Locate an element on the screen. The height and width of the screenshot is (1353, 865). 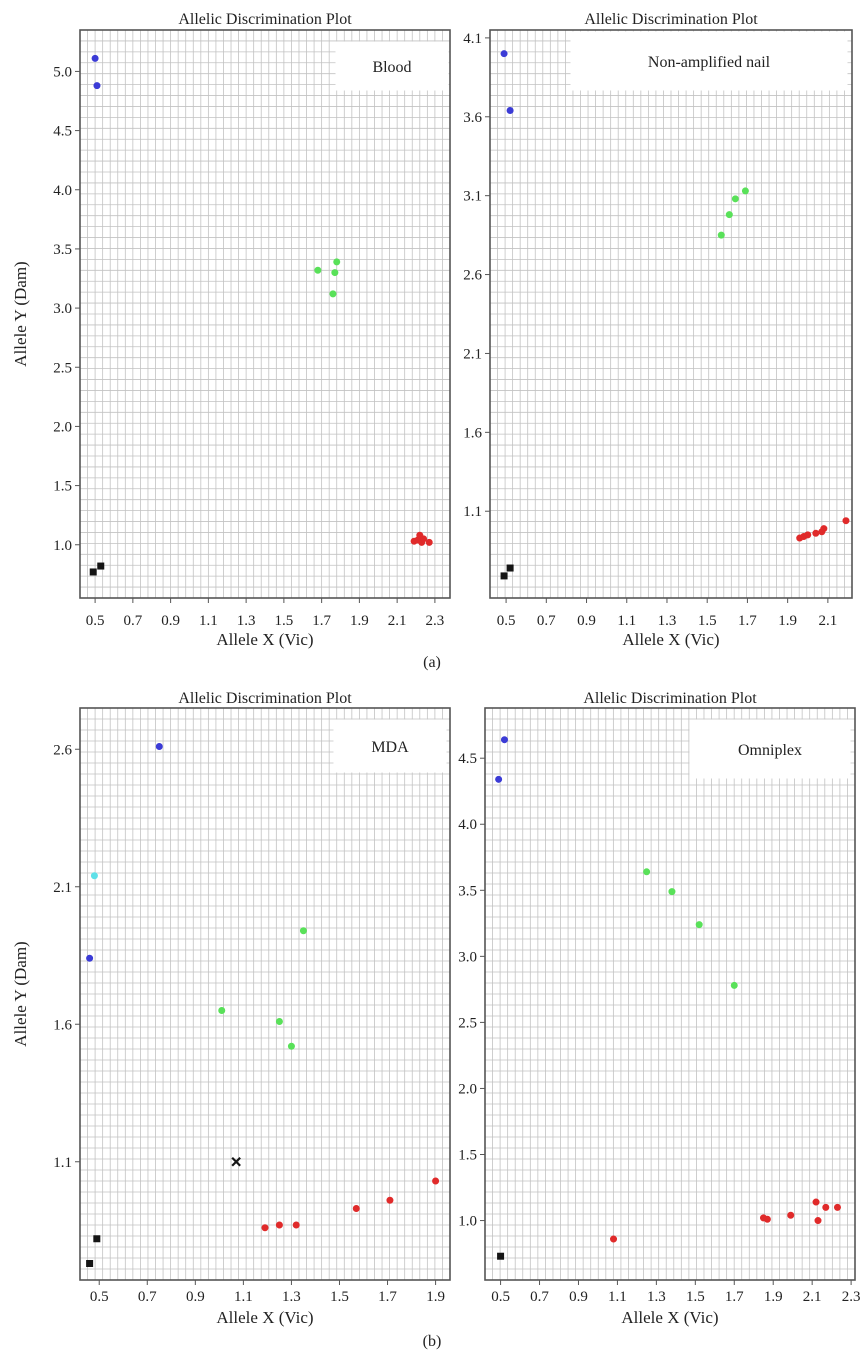
y-tick-label: 2.1 is located at coordinates (472, 354).